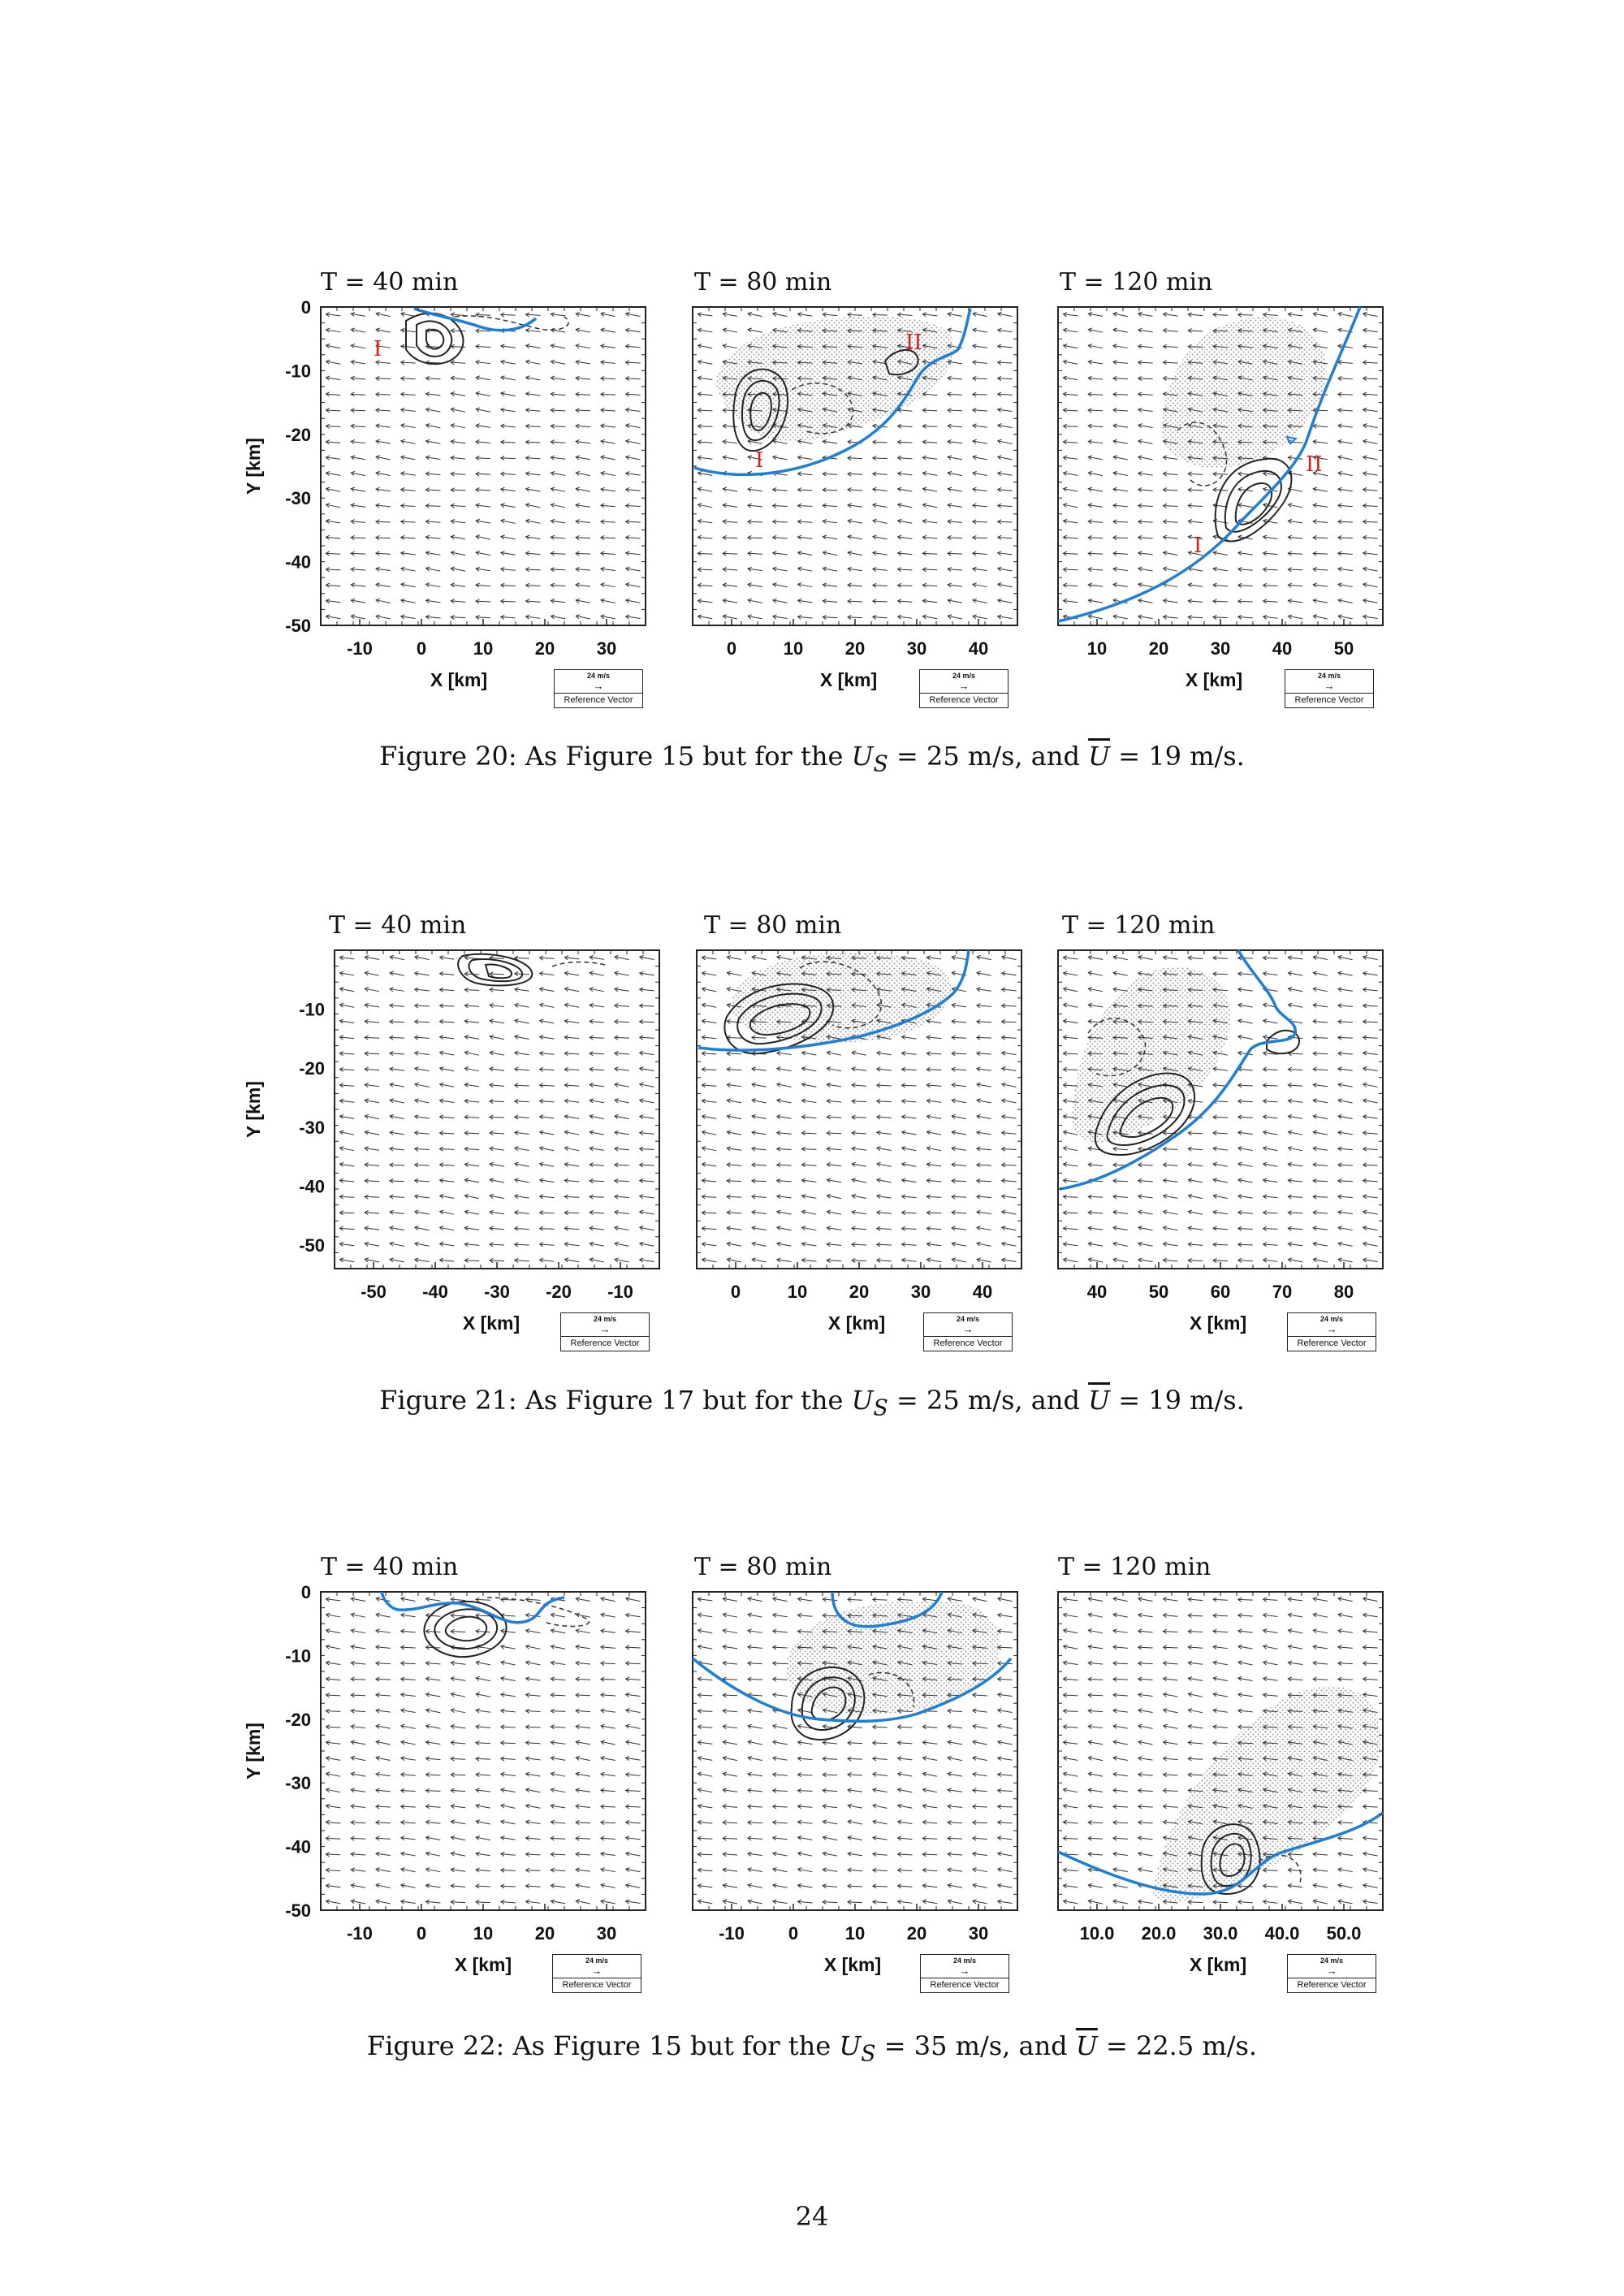 Image resolution: width=1624 pixels, height=2296 pixels. I want to click on x-tick-label: 50, so click(1344, 648).